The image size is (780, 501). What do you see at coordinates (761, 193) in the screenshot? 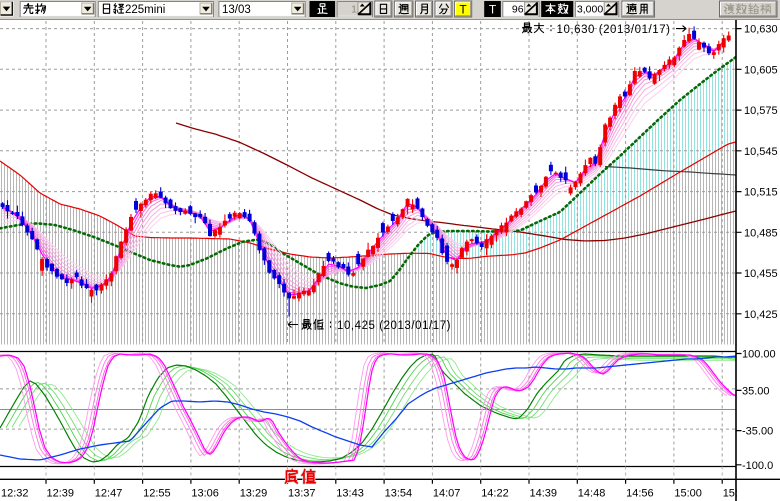
I see `svg-text: 10,515` at bounding box center [761, 193].